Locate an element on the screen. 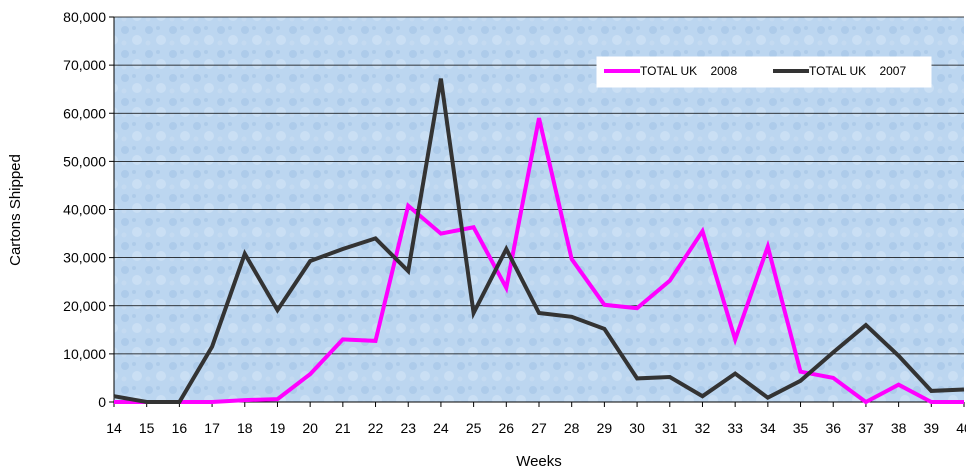  x-tick-label: 14 is located at coordinates (114, 428).